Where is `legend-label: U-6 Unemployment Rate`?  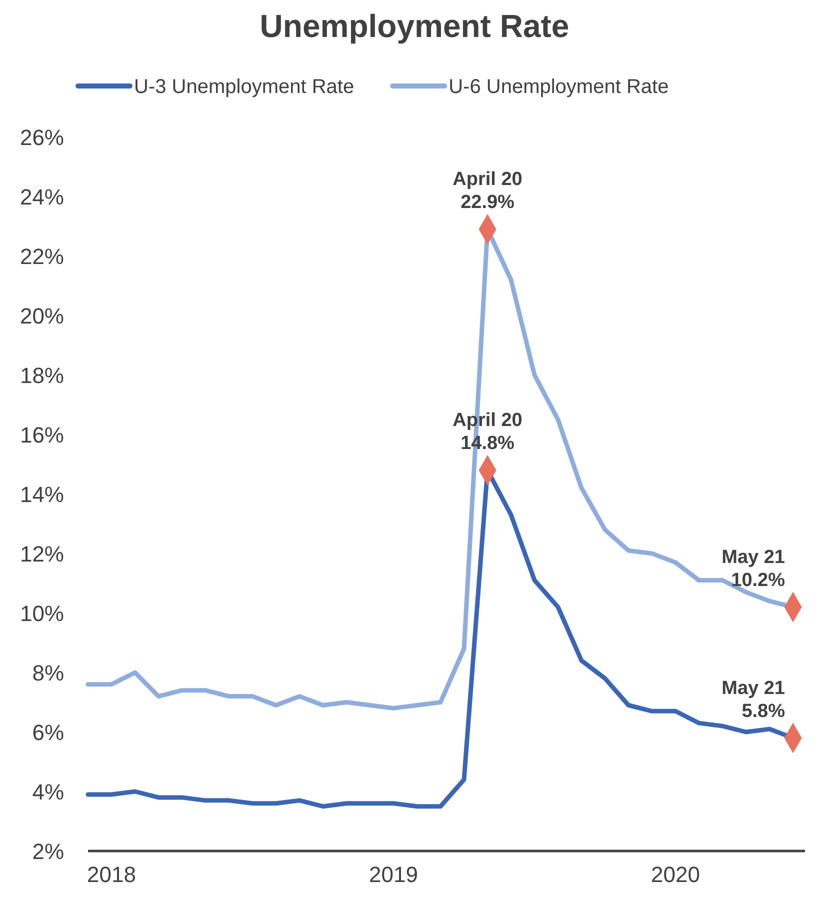 legend-label: U-6 Unemployment Rate is located at coordinates (558, 87).